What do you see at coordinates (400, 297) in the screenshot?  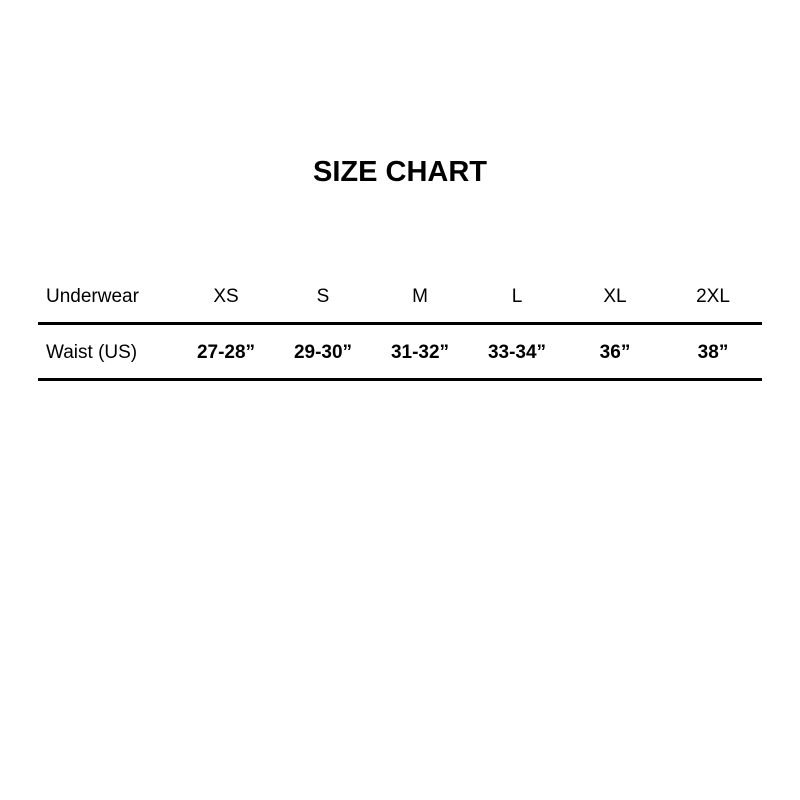 I see `table-header-row: Underwear XS S M L XL 2XL` at bounding box center [400, 297].